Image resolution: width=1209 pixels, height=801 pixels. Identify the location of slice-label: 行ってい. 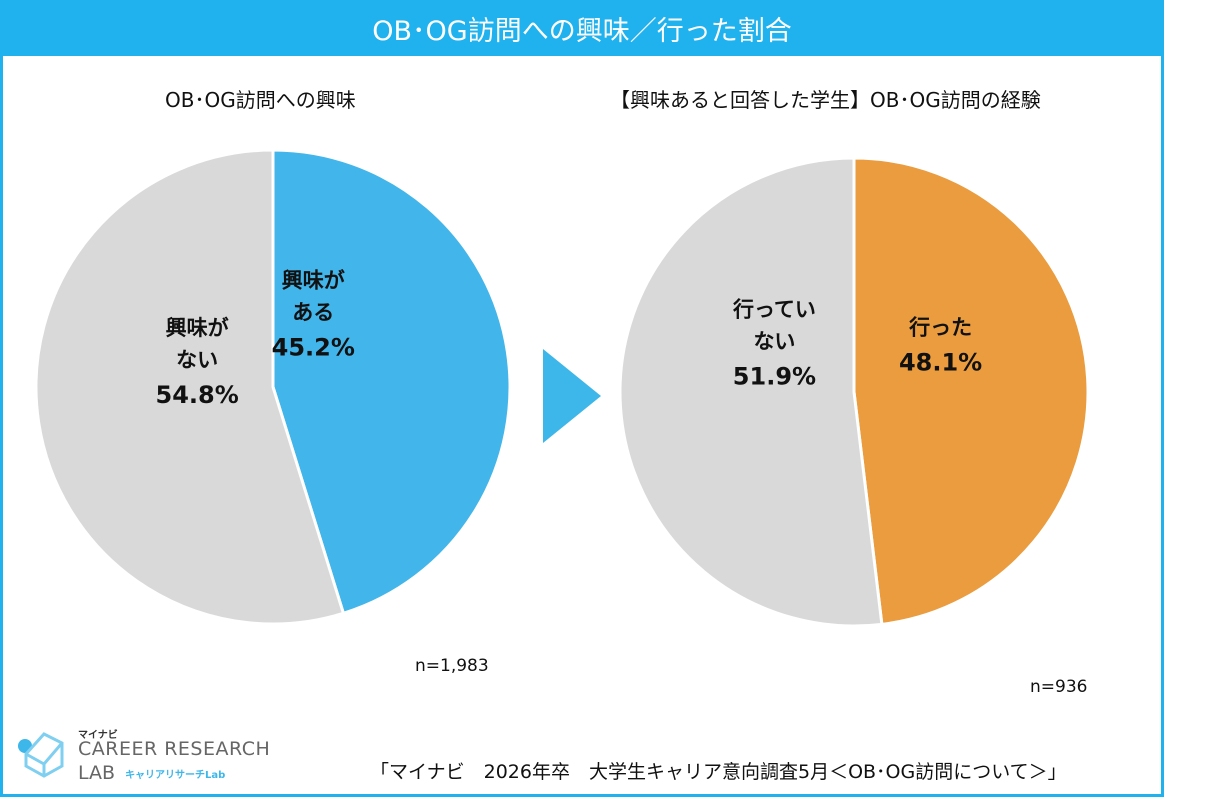
(774, 310).